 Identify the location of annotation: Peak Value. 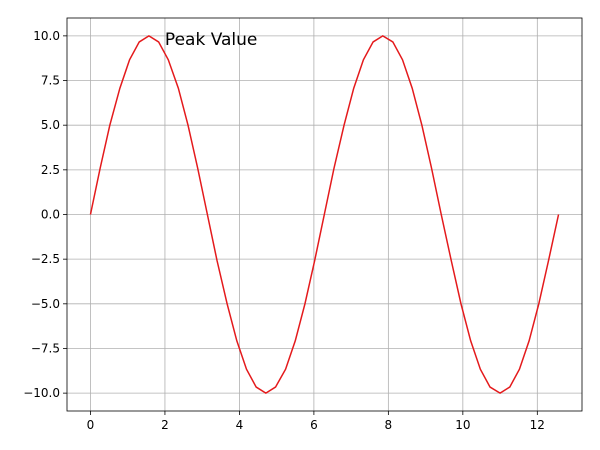
(211, 40).